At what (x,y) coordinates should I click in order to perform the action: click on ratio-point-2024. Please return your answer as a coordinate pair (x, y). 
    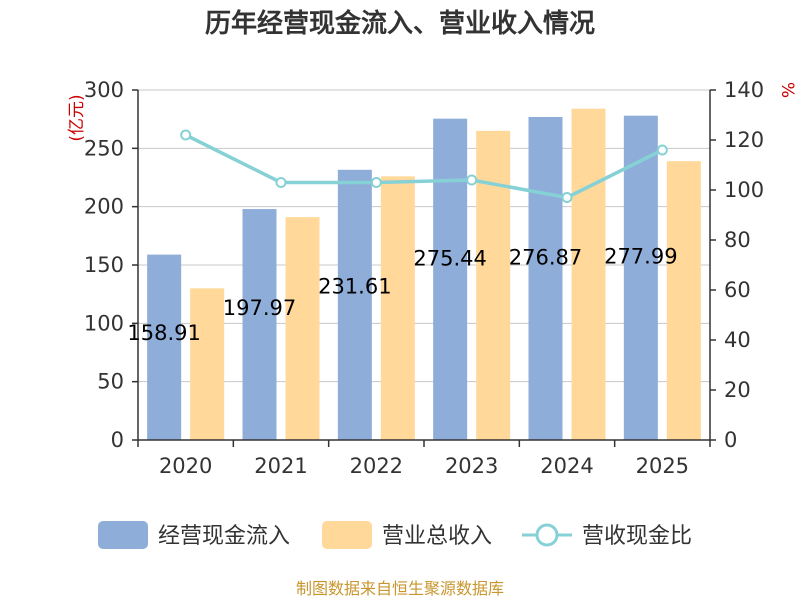
    Looking at the image, I should click on (567, 197).